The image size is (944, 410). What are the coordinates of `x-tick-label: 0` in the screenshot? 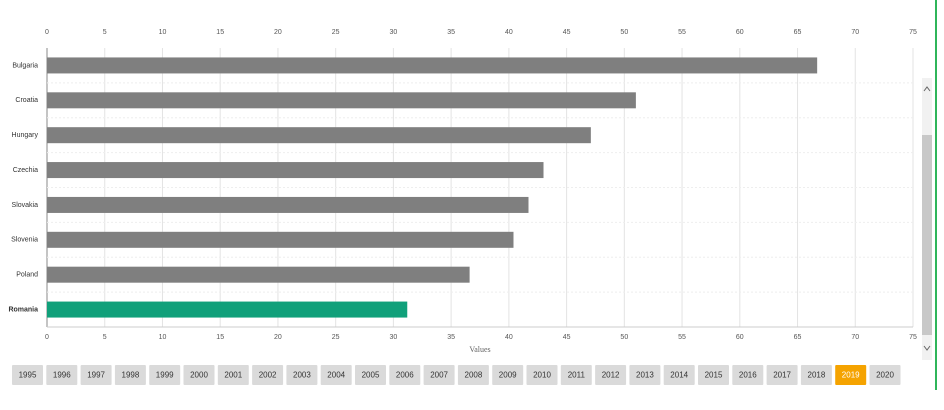 It's located at (47, 337).